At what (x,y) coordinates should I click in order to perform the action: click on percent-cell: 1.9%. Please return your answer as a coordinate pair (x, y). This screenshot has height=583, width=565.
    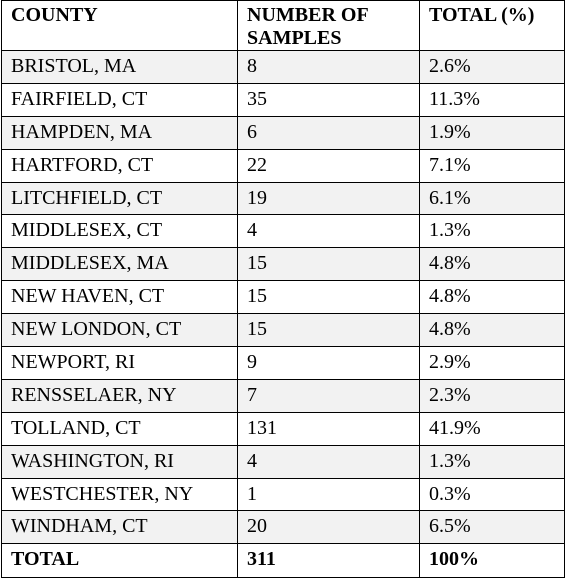
    Looking at the image, I should click on (492, 132).